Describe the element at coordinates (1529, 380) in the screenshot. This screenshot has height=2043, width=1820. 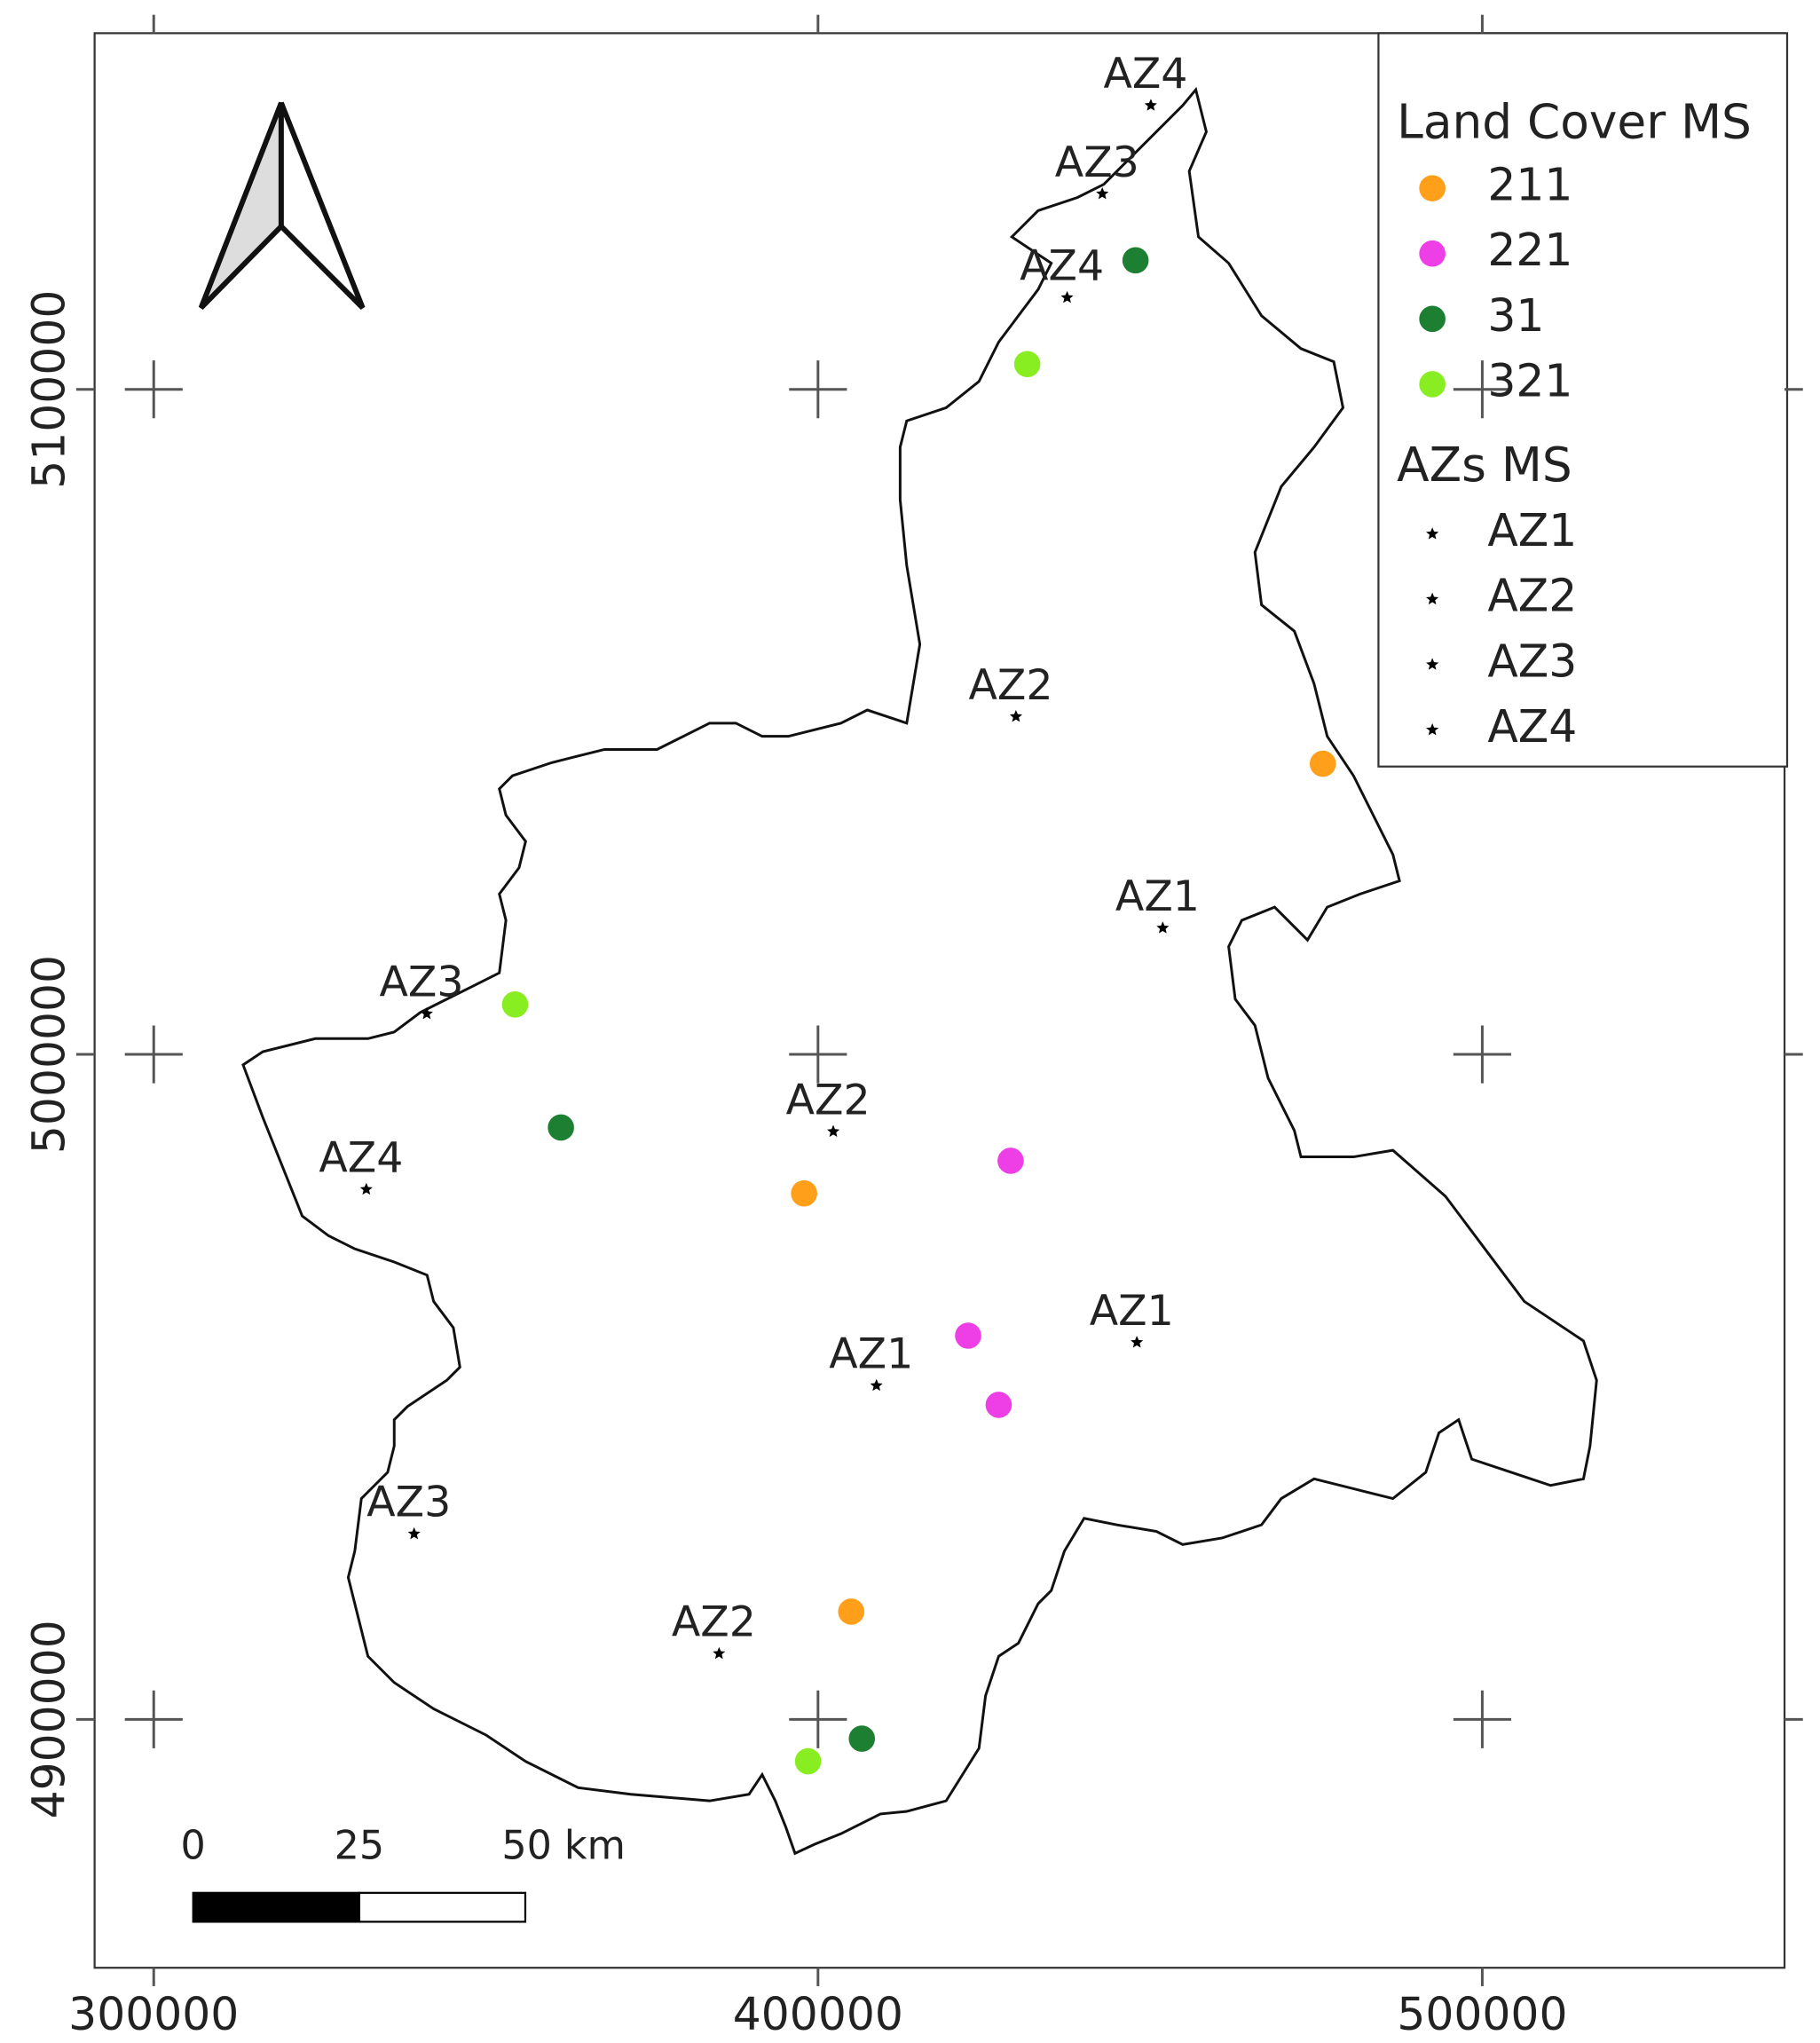
I see `legend-label: 321` at that location.